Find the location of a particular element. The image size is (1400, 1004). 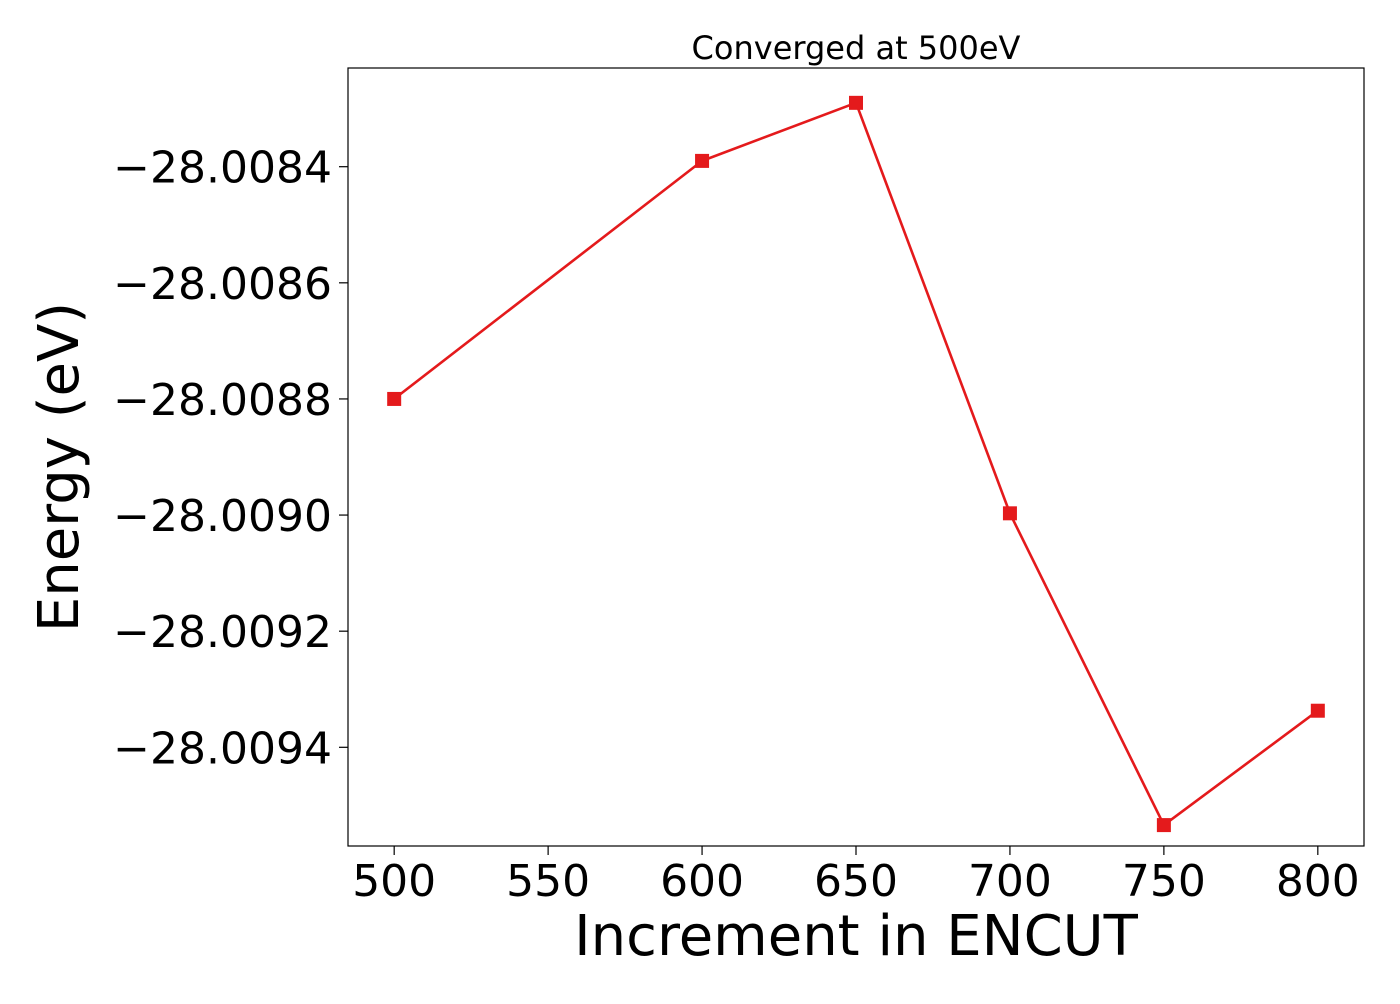

x-tick-label: 700 is located at coordinates (1010, 881).